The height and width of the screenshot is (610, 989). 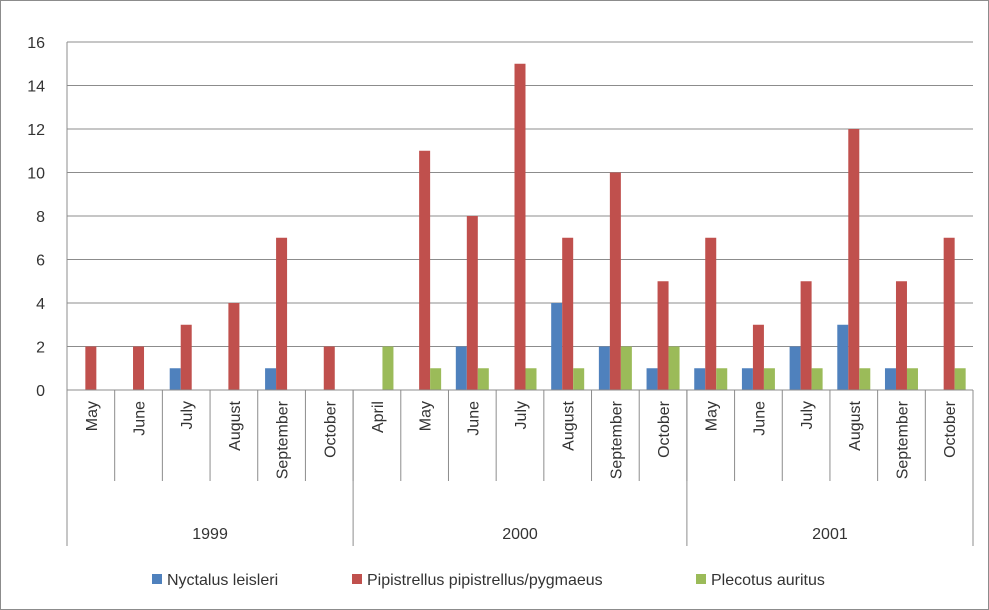 I want to click on y-tick-label: 10, so click(x=36, y=174).